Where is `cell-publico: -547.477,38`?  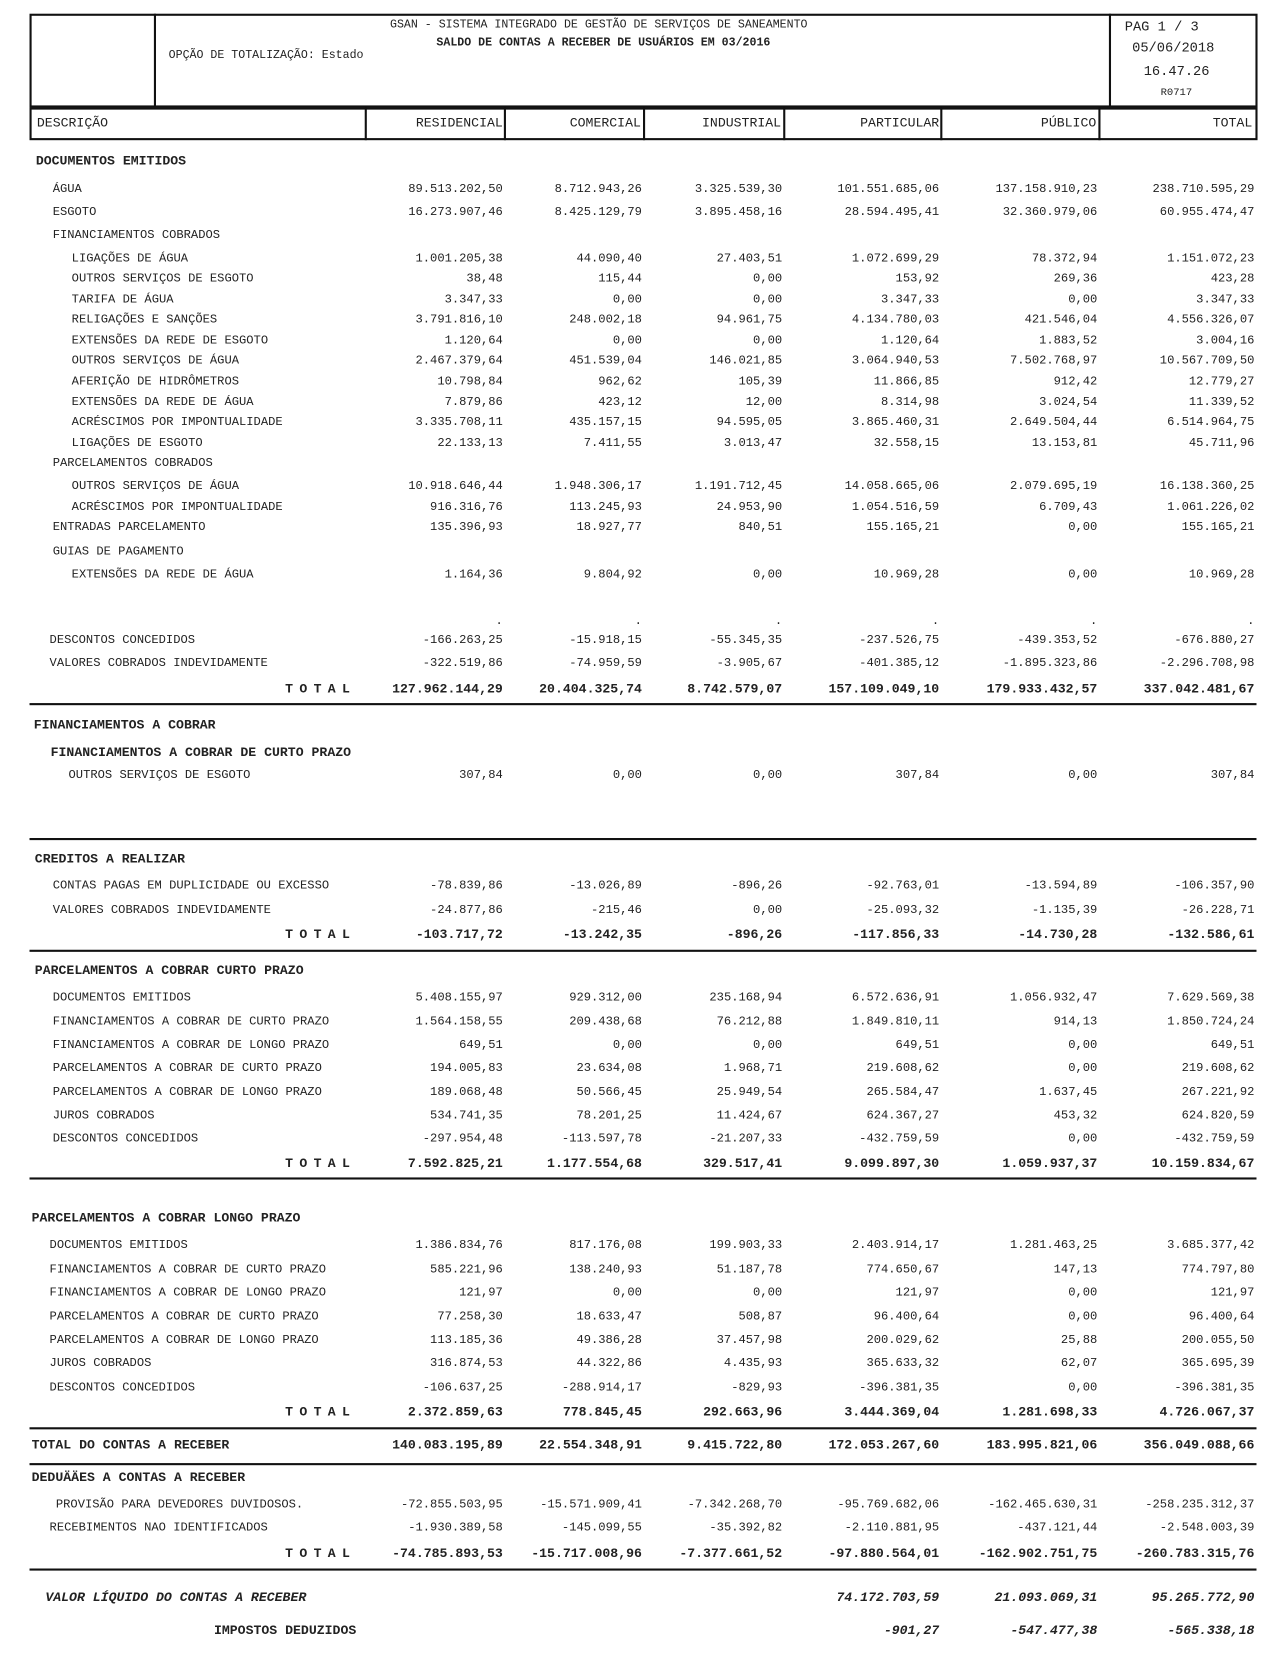
cell-publico: -547.477,38 is located at coordinates (1054, 1631).